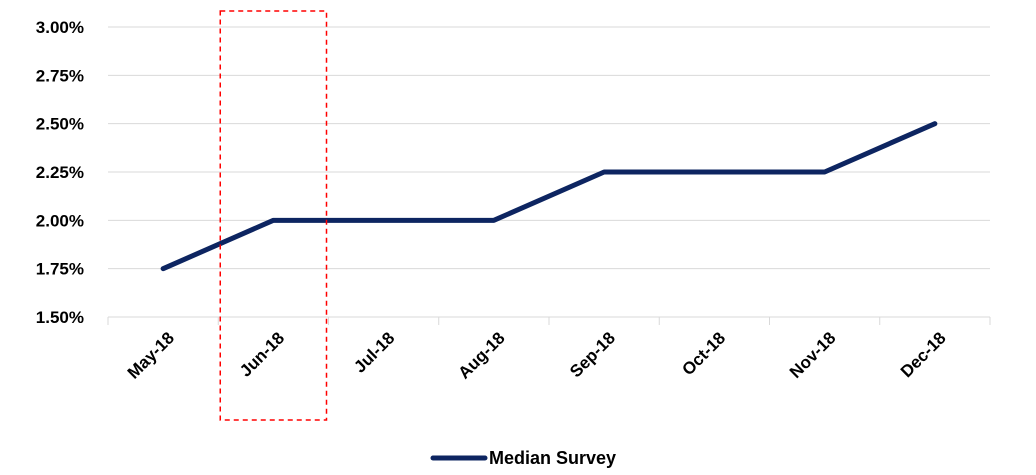 This screenshot has height=475, width=1036. What do you see at coordinates (151, 355) in the screenshot?
I see `x-tick-label: May-18` at bounding box center [151, 355].